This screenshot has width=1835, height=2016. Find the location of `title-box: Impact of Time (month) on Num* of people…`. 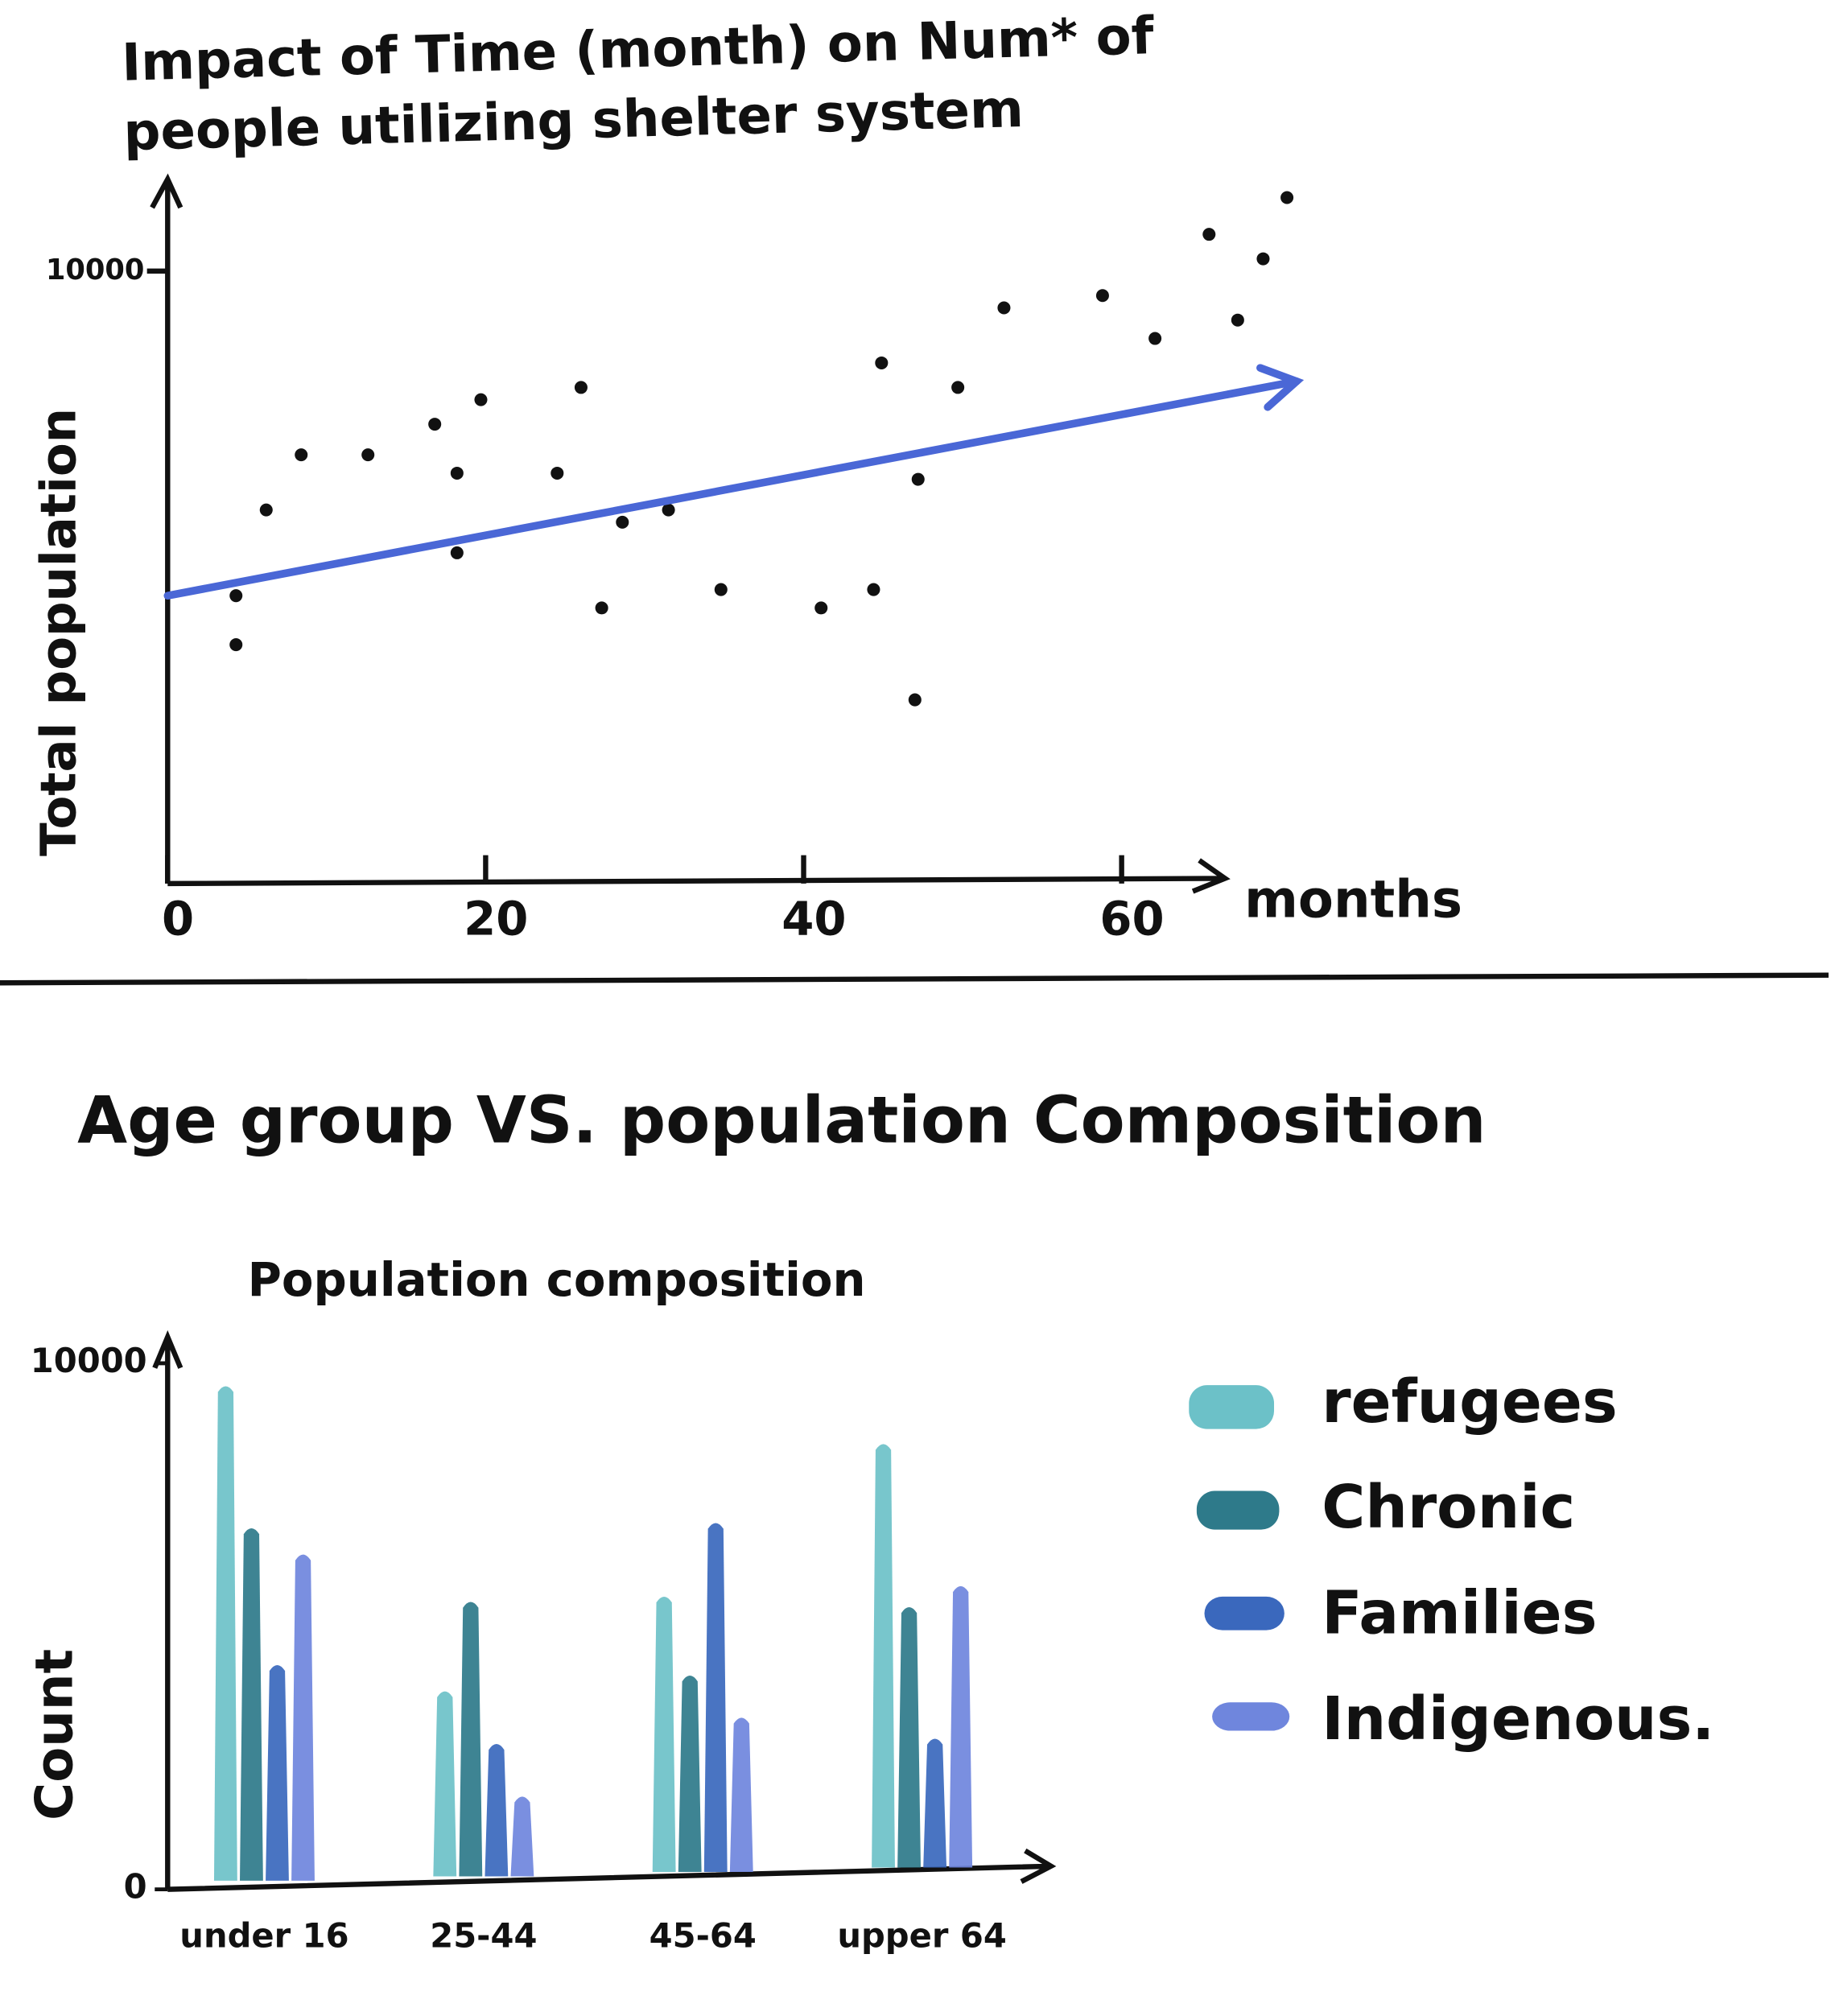

title-box: Impact of Time (month) on Num* of people… is located at coordinates (638, 88).